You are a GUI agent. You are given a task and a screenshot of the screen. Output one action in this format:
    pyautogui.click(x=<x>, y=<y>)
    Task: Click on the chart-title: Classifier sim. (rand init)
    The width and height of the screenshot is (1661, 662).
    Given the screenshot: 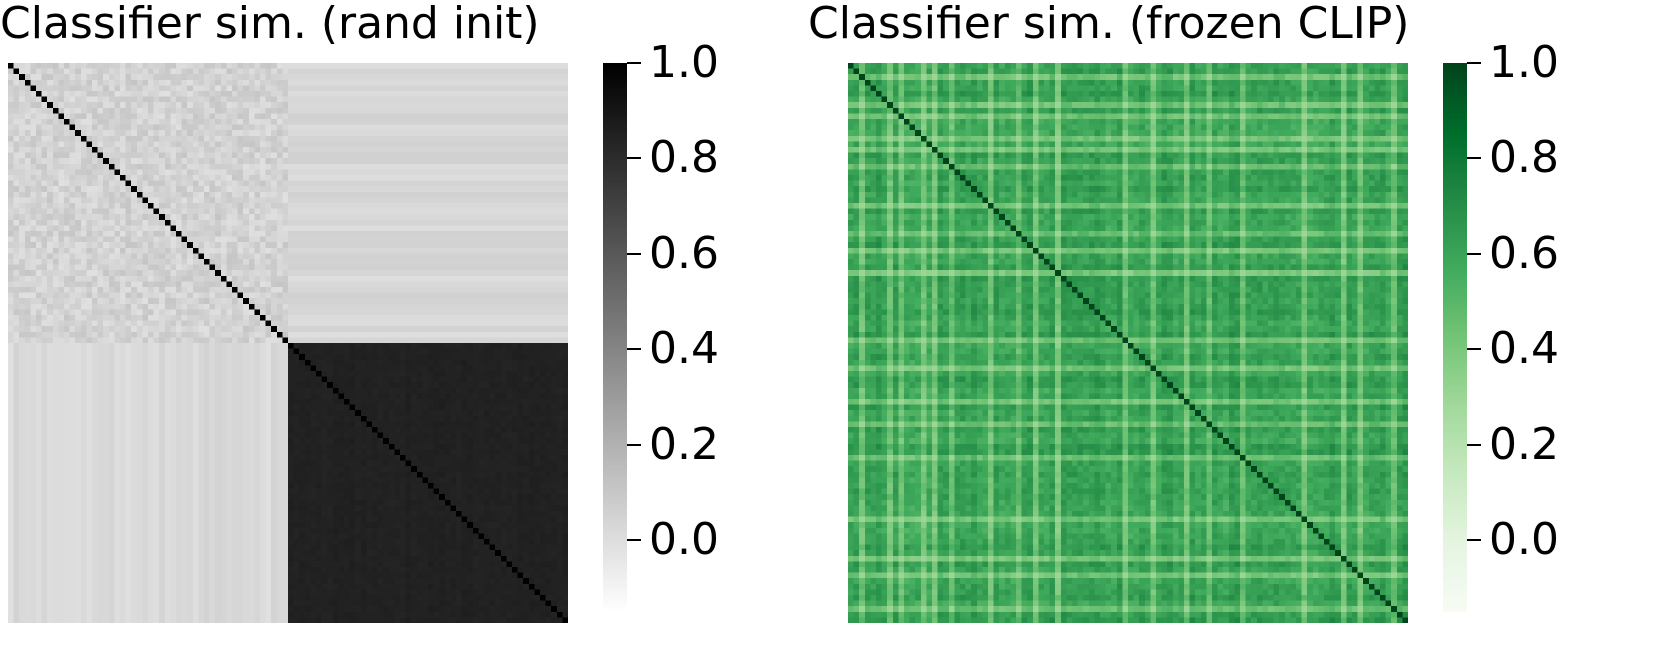 What is the action you would take?
    pyautogui.click(x=270, y=24)
    